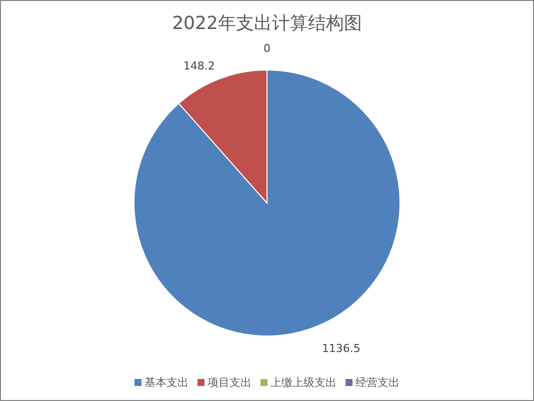 This screenshot has height=401, width=534. I want to click on data-label: 148.2, so click(199, 66).